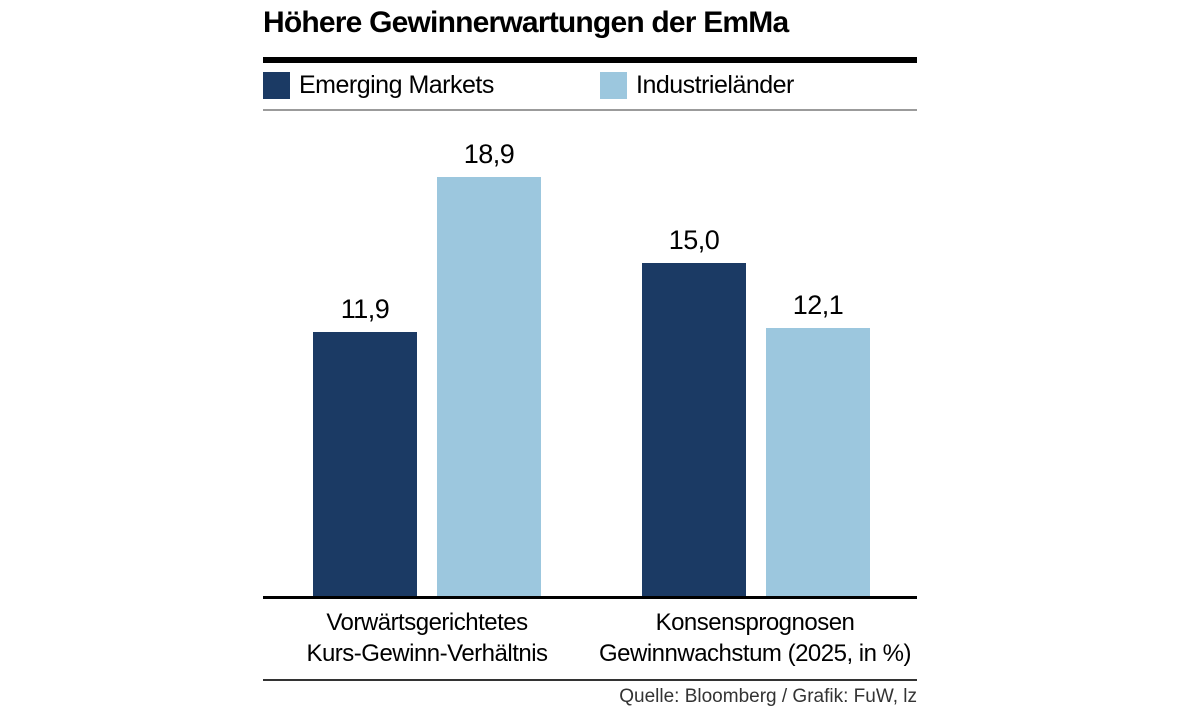 This screenshot has width=1180, height=713. Describe the element at coordinates (365, 464) in the screenshot. I see `bar-emerging-markets-group1` at that location.